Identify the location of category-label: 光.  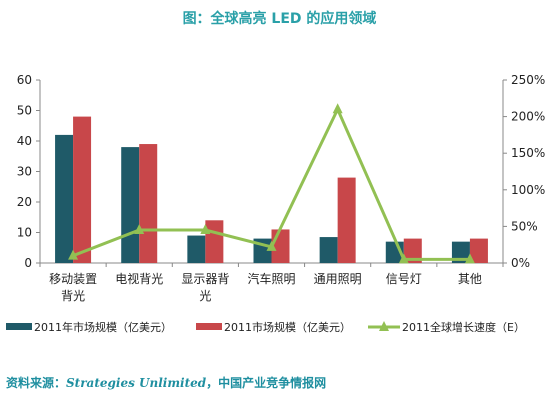
(205, 296).